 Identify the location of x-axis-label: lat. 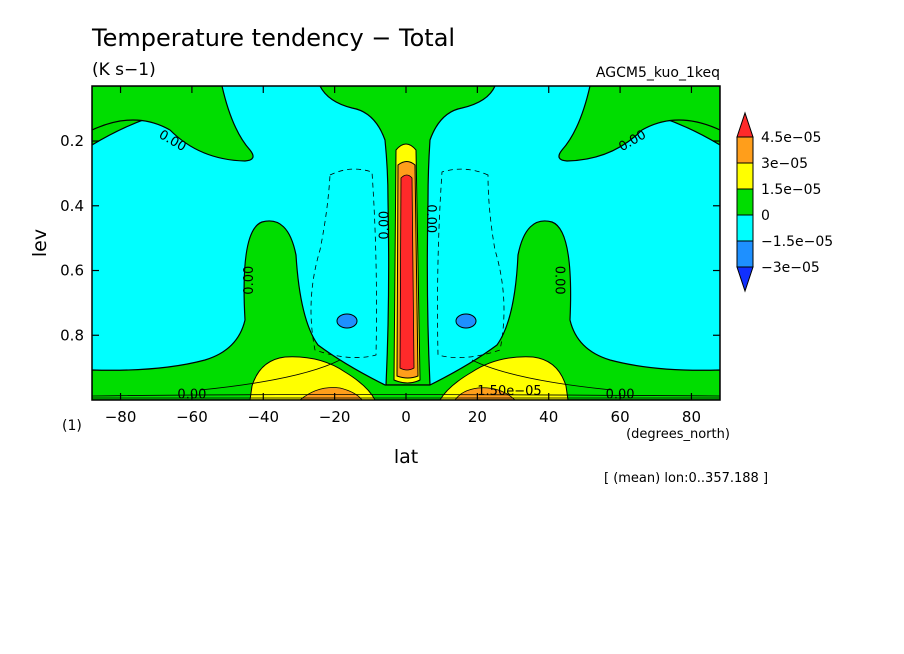
(406, 457).